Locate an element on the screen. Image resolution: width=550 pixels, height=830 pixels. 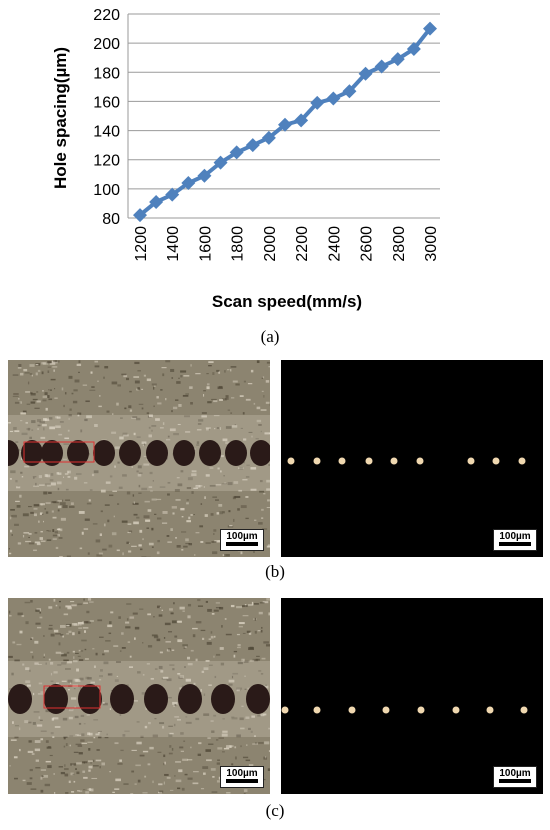
chart-grid is located at coordinates (283, 116).